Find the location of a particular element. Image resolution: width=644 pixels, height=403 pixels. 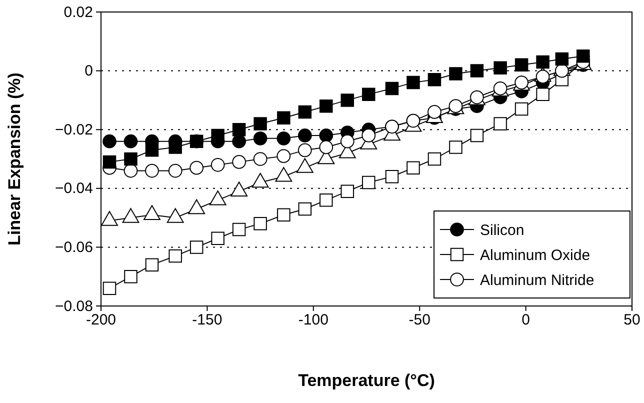

x-tick-label: -150 is located at coordinates (207, 320).